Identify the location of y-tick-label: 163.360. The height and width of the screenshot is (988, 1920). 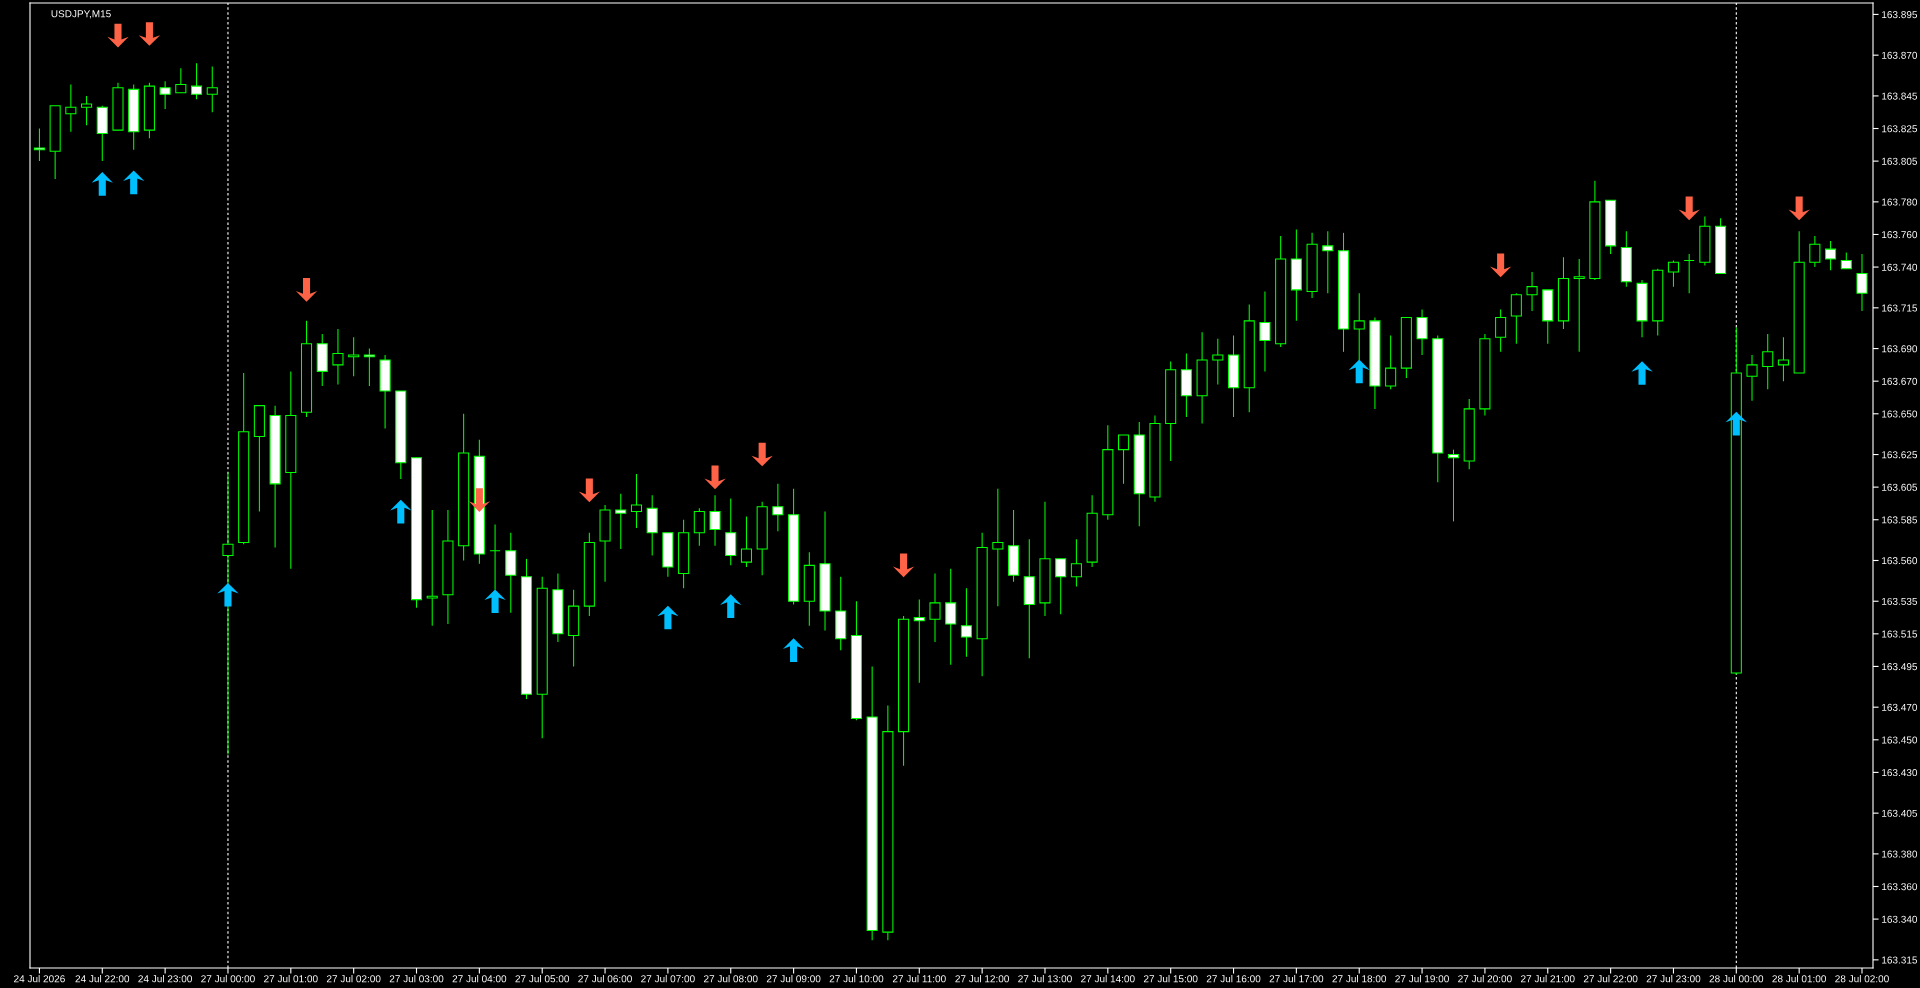
(1900, 887).